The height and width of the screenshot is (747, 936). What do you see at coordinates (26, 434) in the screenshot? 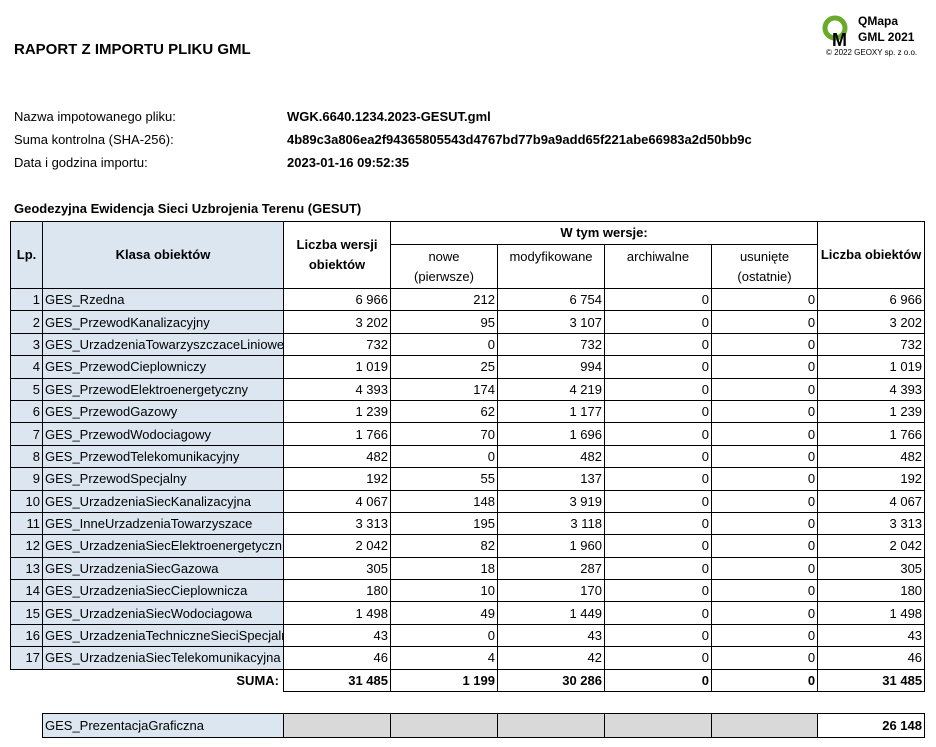
I see `lp-cell: 7` at bounding box center [26, 434].